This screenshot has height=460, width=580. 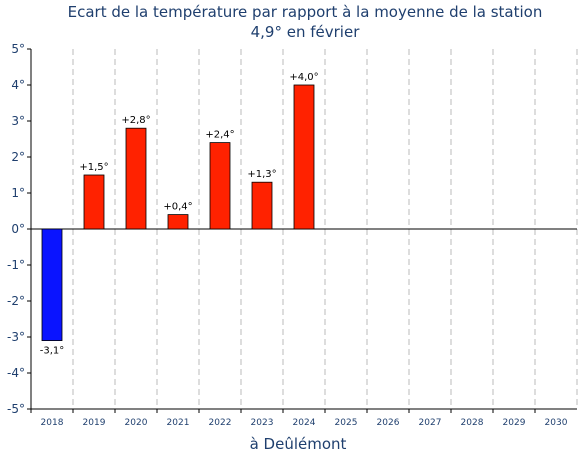 I want to click on bar-2019, so click(x=94, y=202).